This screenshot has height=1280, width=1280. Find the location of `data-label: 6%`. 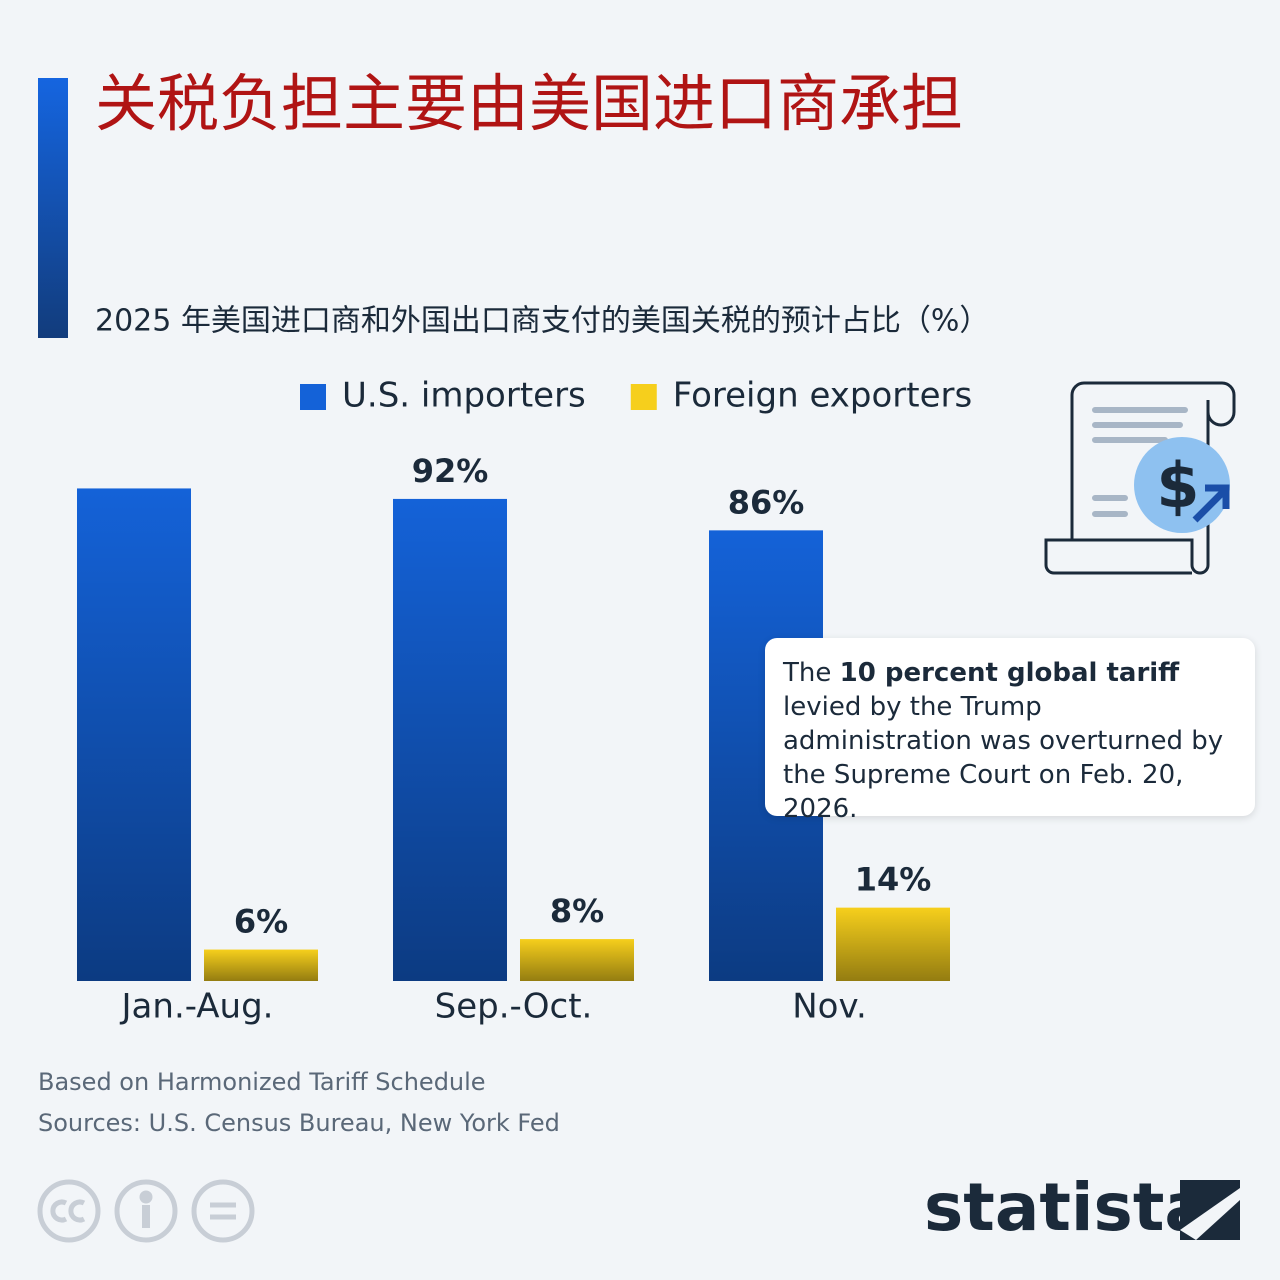

data-label: 6% is located at coordinates (261, 922).